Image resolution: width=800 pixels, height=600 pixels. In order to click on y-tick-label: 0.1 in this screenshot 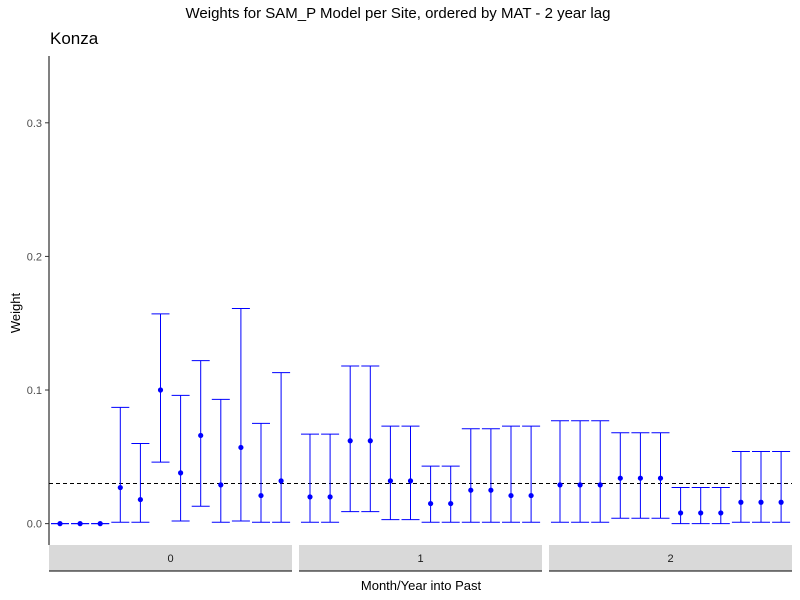, I will do `click(34, 391)`.